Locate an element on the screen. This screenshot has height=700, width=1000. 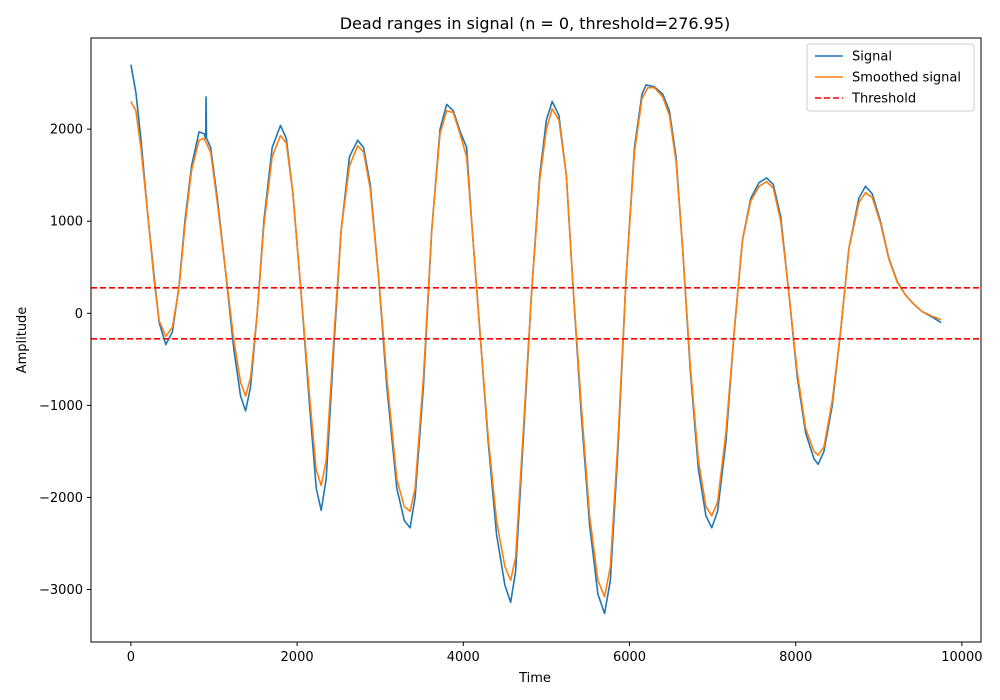
y-tick-label: 2000 is located at coordinates (66, 130).